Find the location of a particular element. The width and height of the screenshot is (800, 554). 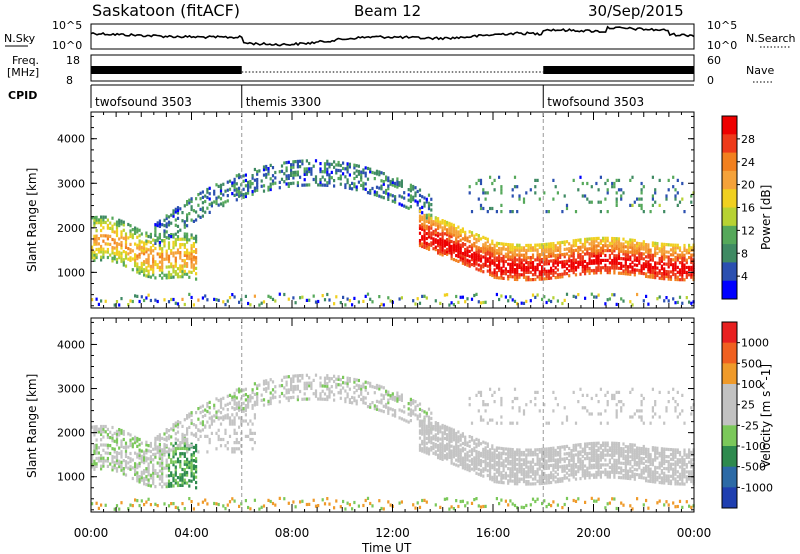

noise-sky-line is located at coordinates (392, 36).